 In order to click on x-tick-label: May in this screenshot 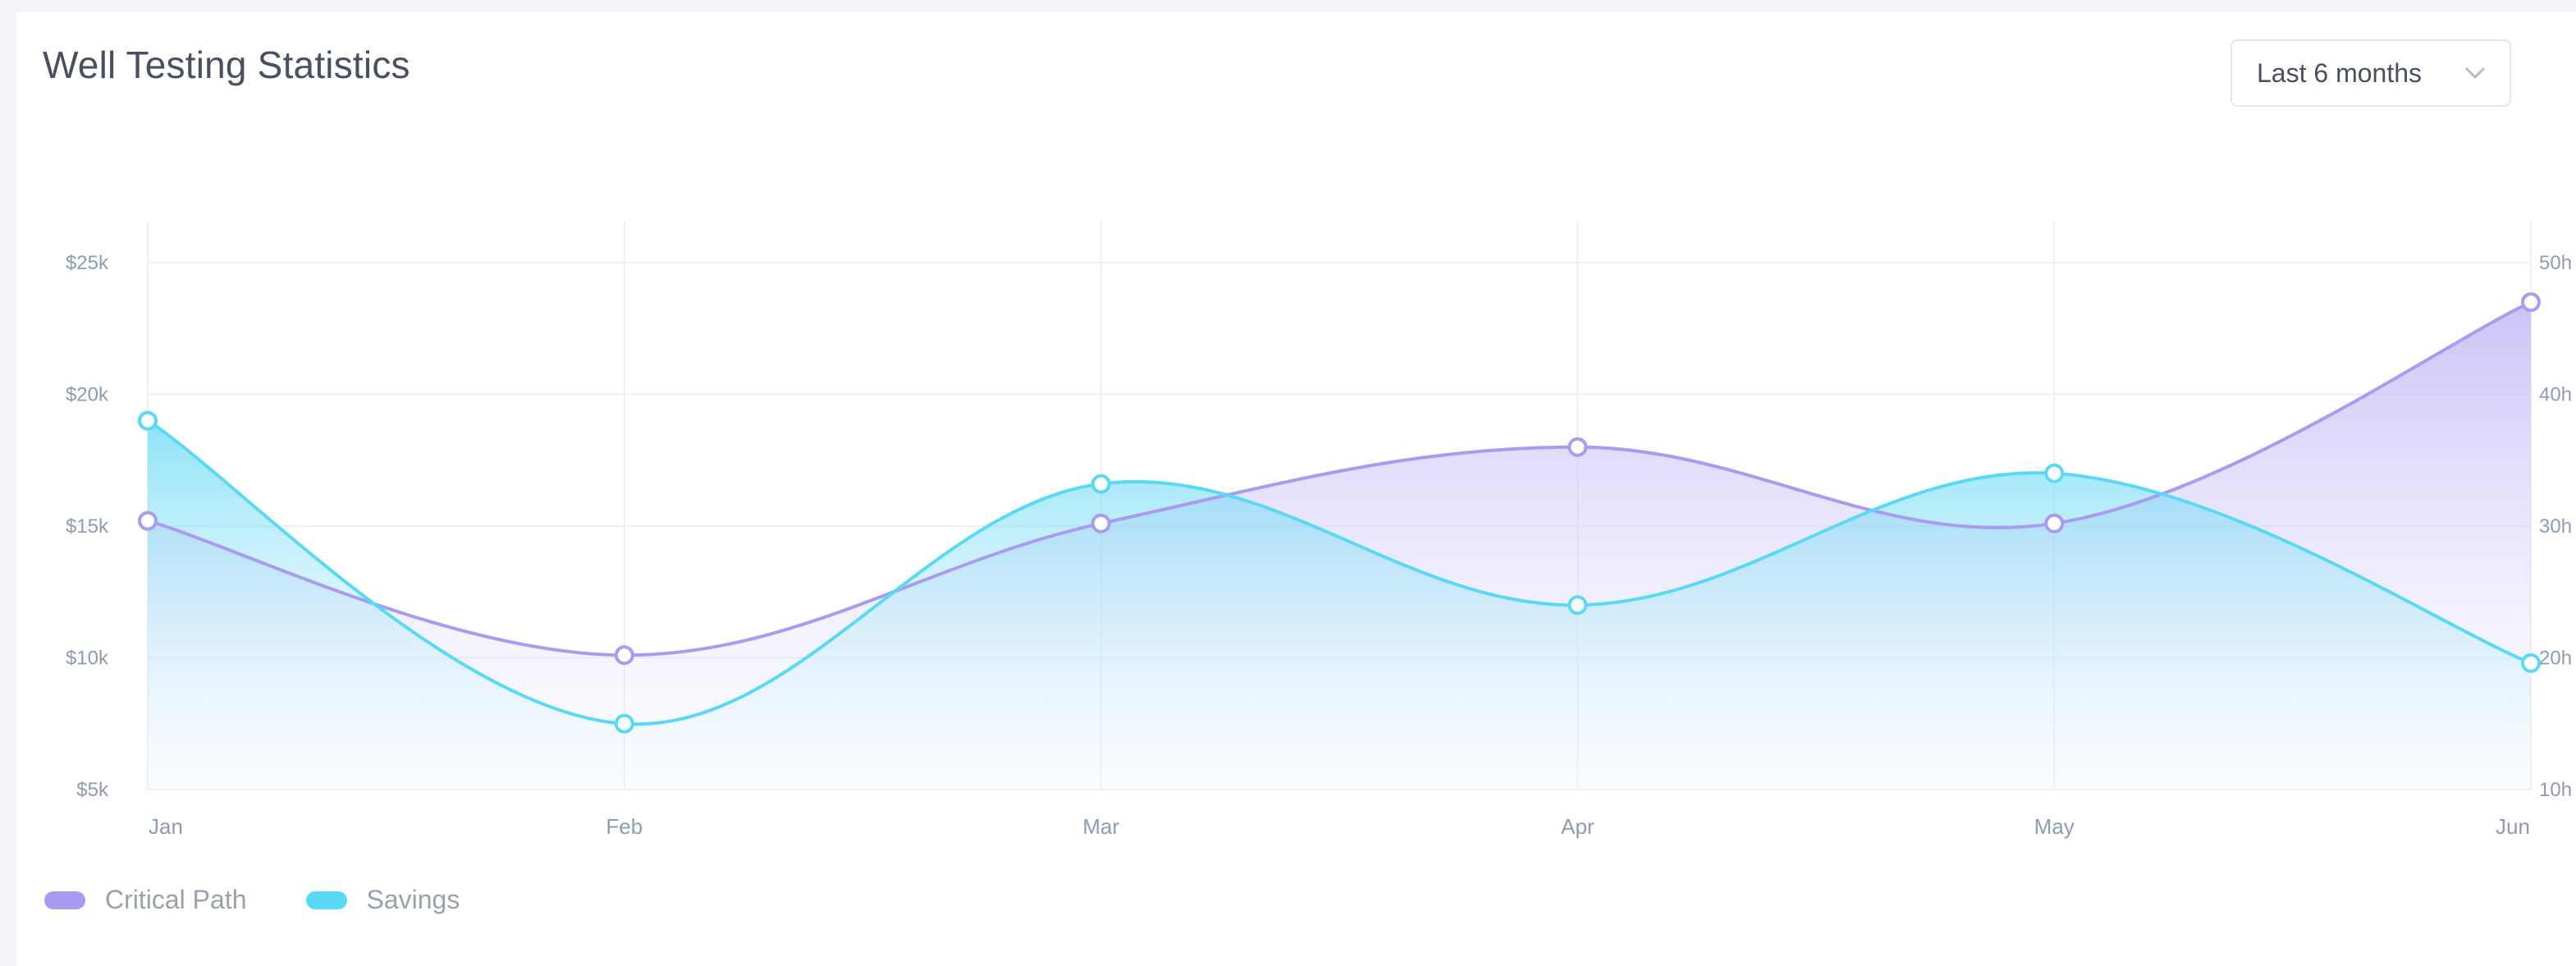, I will do `click(2054, 826)`.